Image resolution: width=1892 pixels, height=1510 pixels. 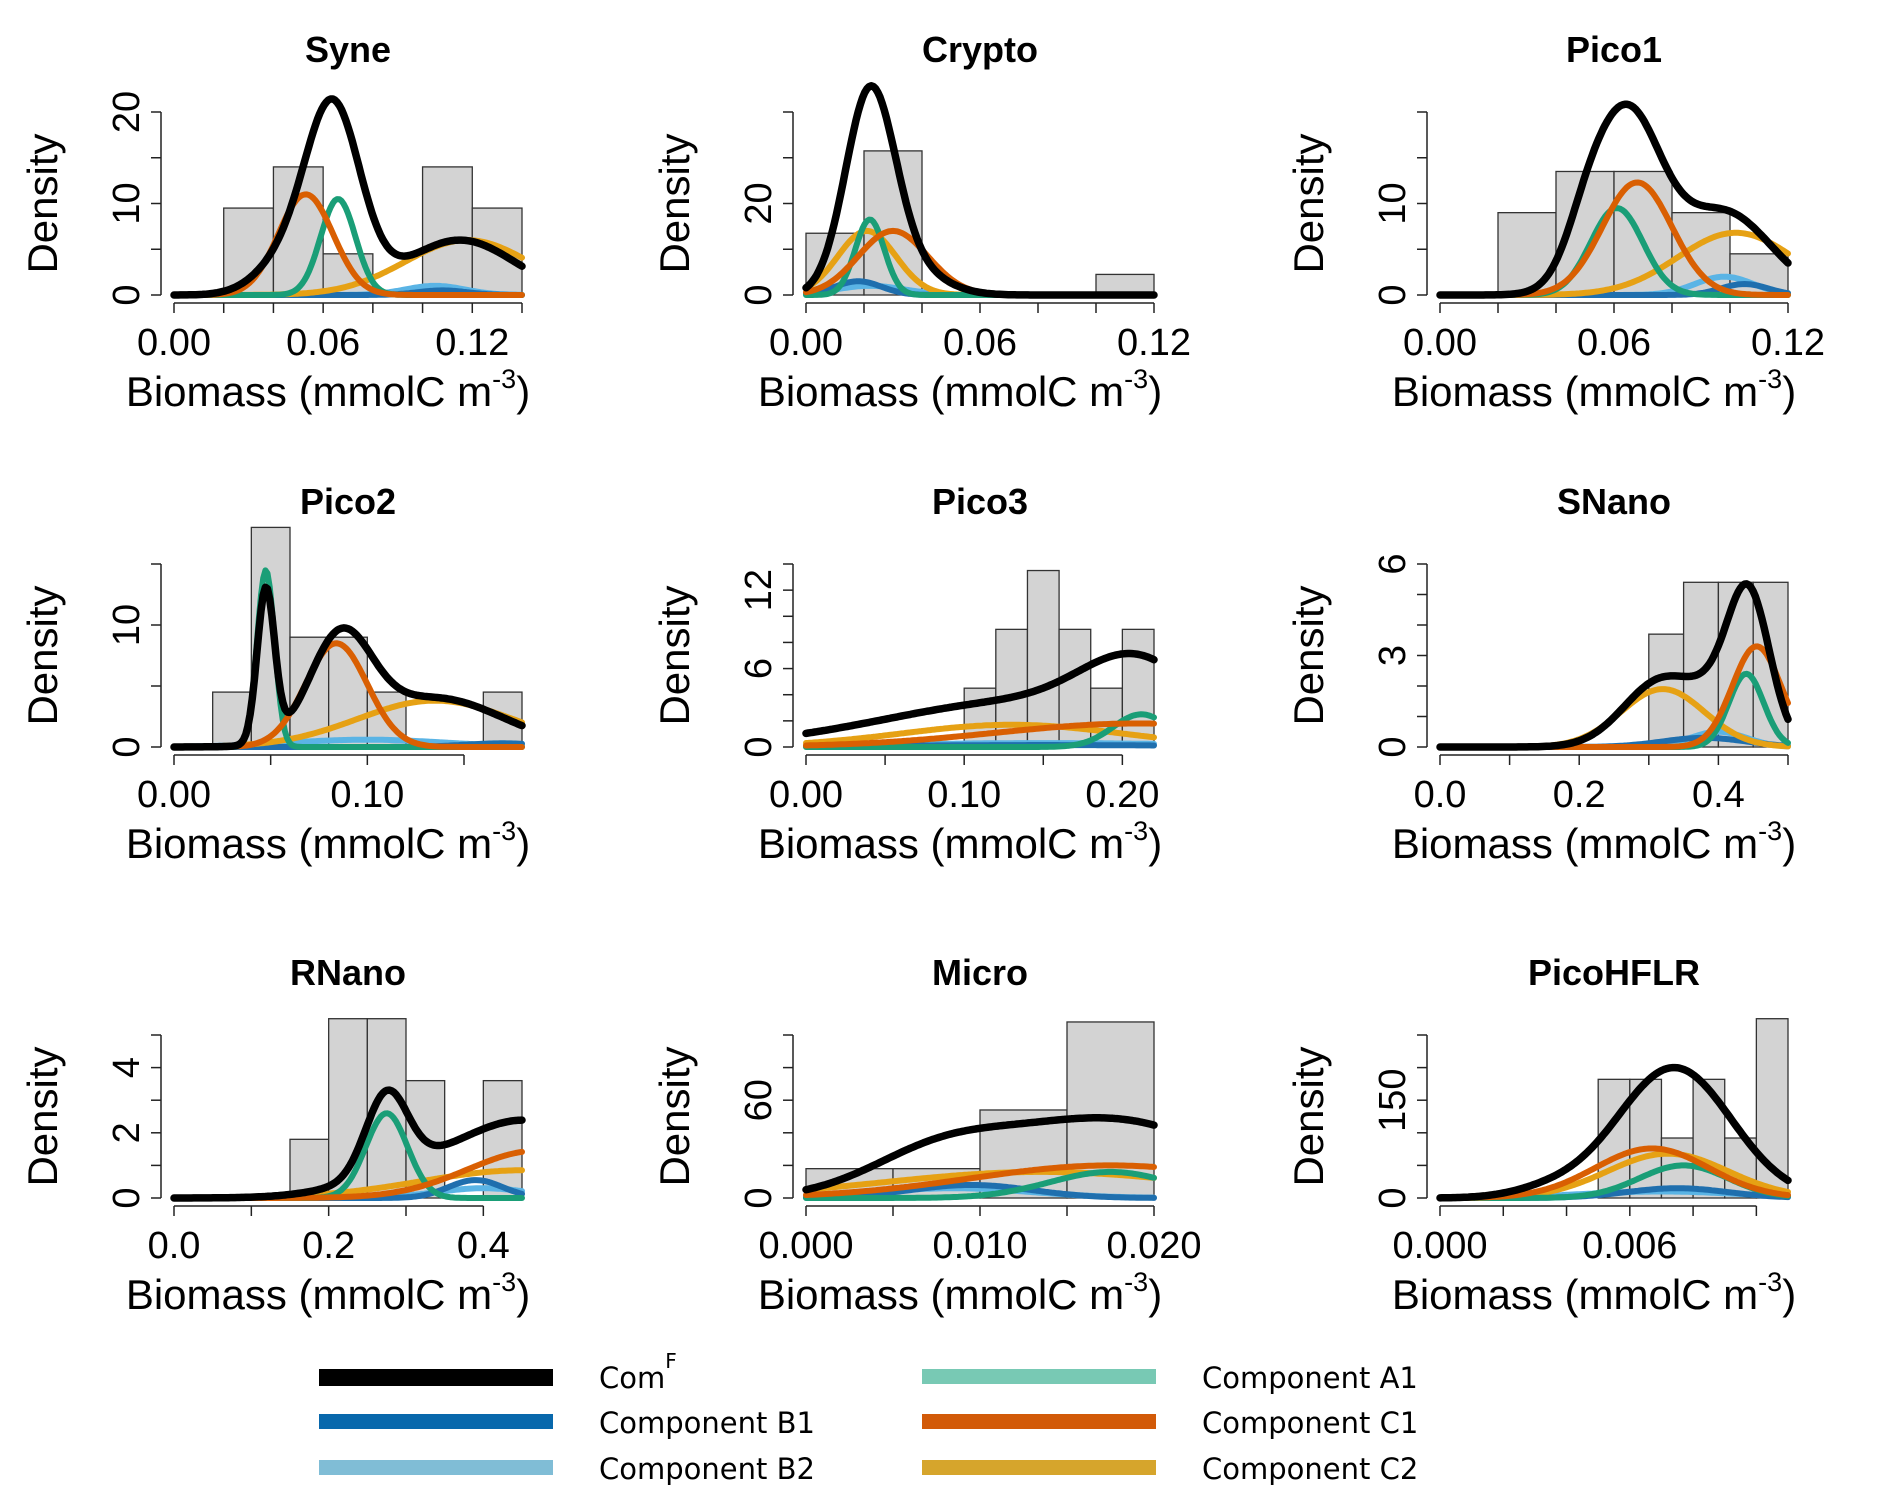 What do you see at coordinates (90, 198) in the screenshot?
I see `y-axis: 0 10 20 Density` at bounding box center [90, 198].